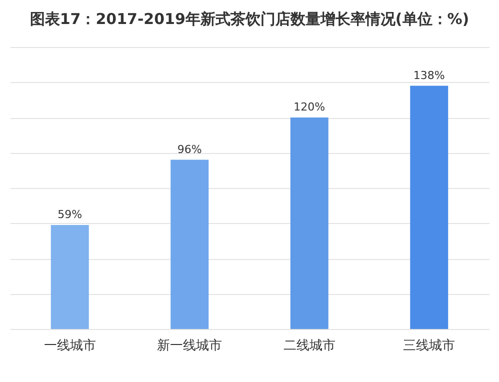 This screenshot has height=382, width=499. I want to click on data-label: 138%, so click(429, 75).